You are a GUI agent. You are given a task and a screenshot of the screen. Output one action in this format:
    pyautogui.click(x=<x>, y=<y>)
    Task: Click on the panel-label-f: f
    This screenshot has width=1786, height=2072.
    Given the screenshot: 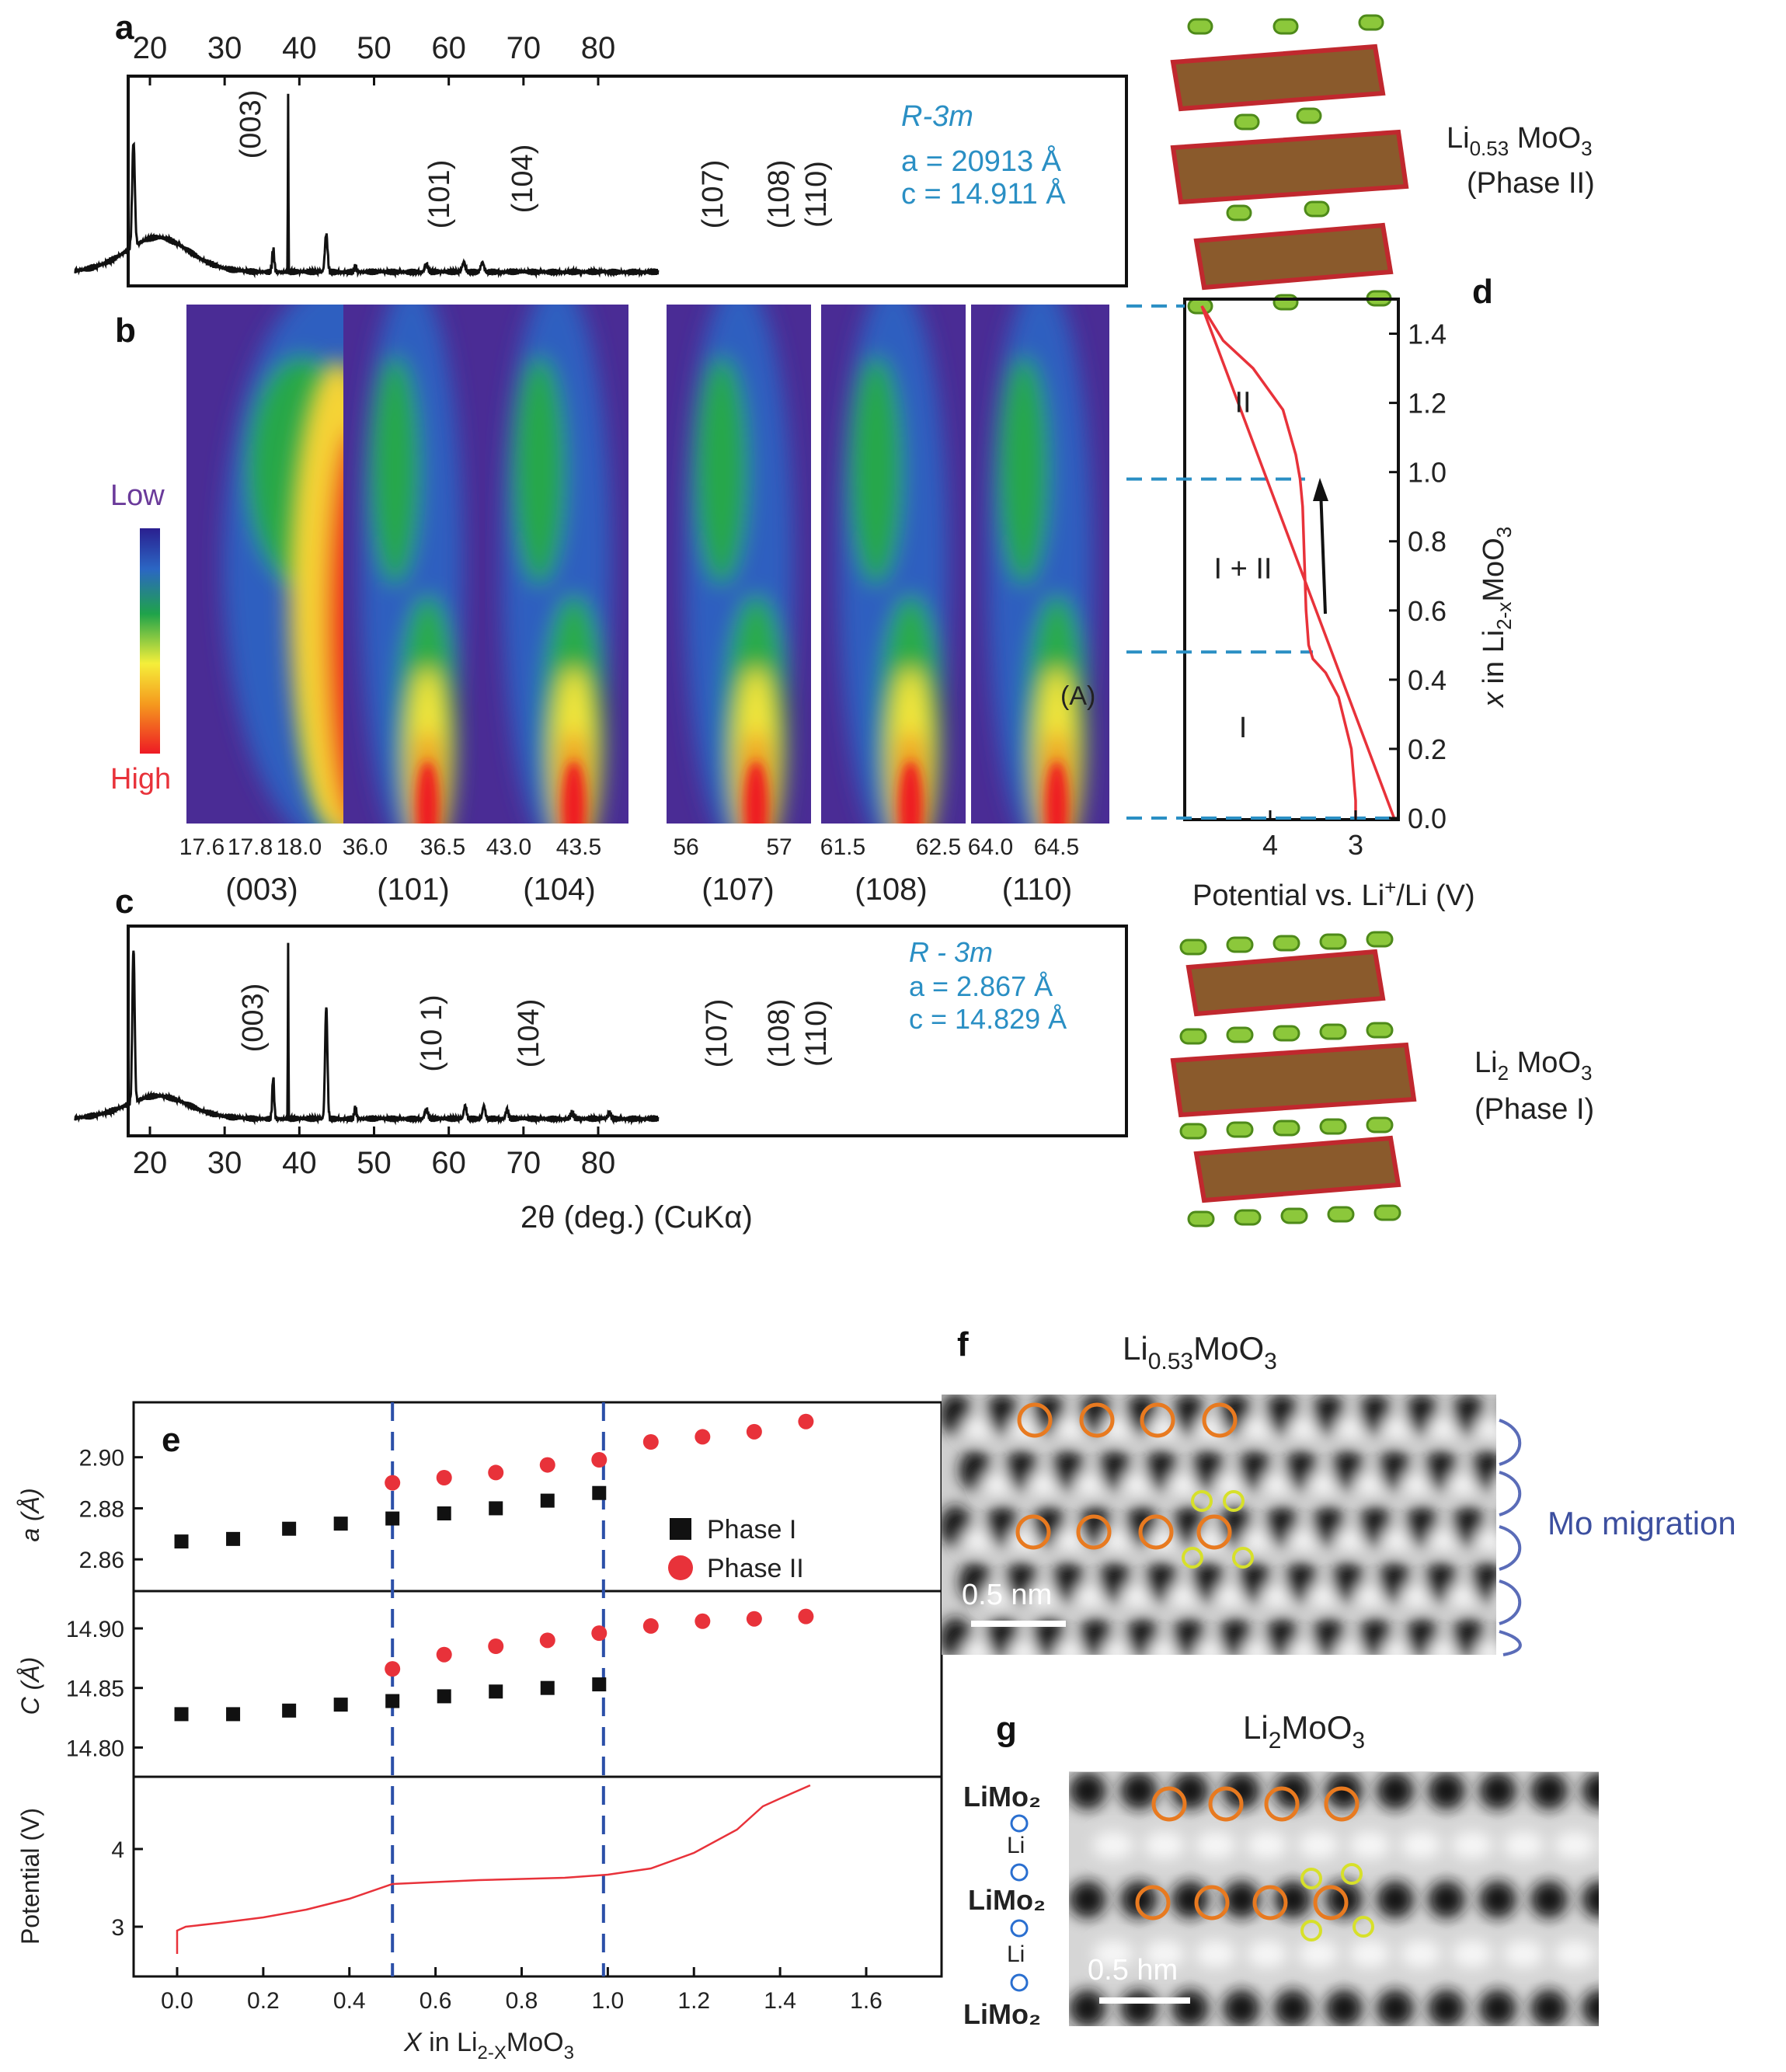 What is the action you would take?
    pyautogui.click(x=963, y=1344)
    